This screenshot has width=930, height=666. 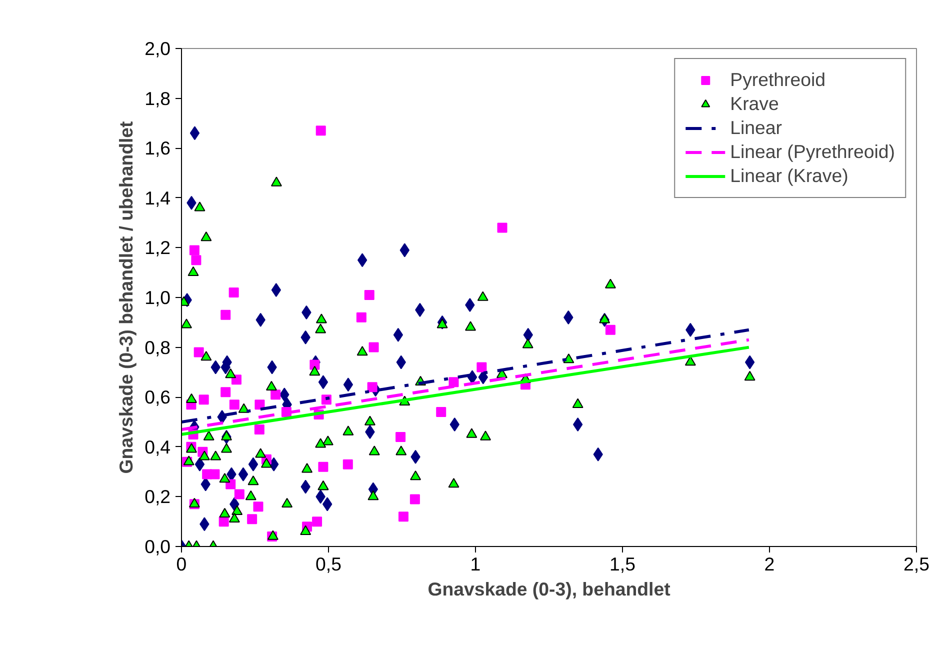 I want to click on y-tick-label: 1,8, so click(x=157, y=98).